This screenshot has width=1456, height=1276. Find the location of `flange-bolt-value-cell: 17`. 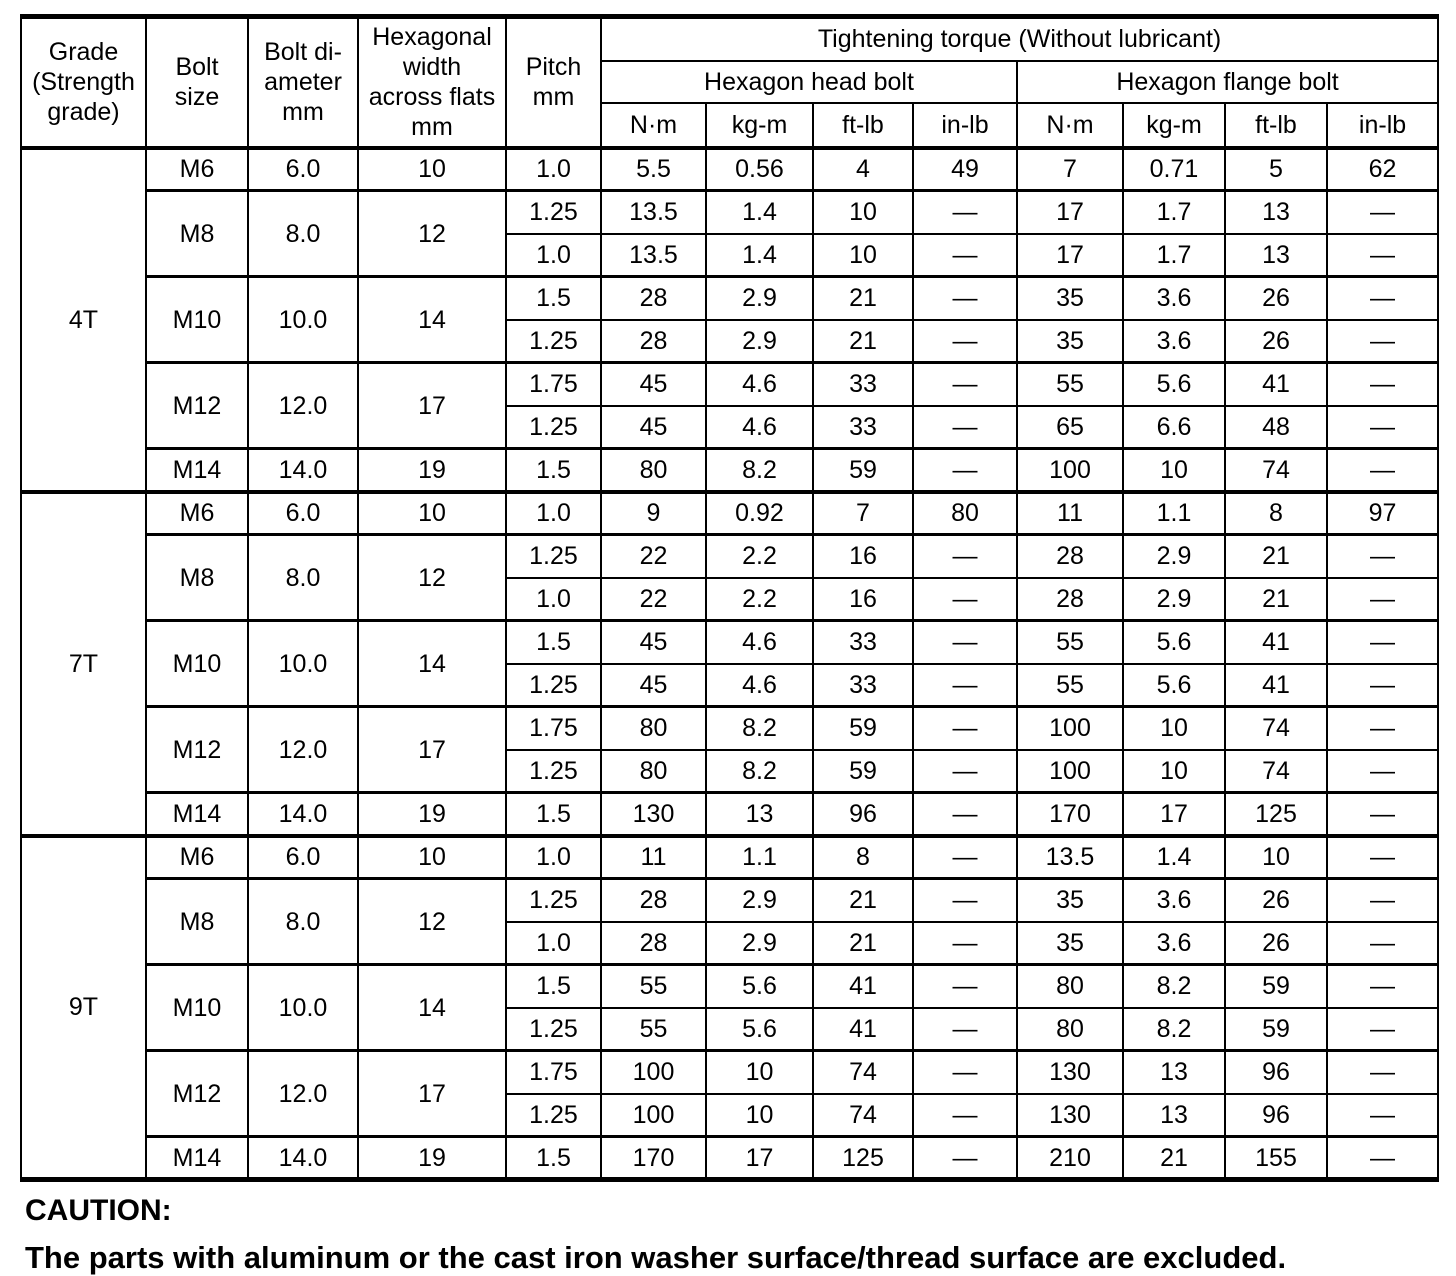

flange-bolt-value-cell: 17 is located at coordinates (1070, 255).